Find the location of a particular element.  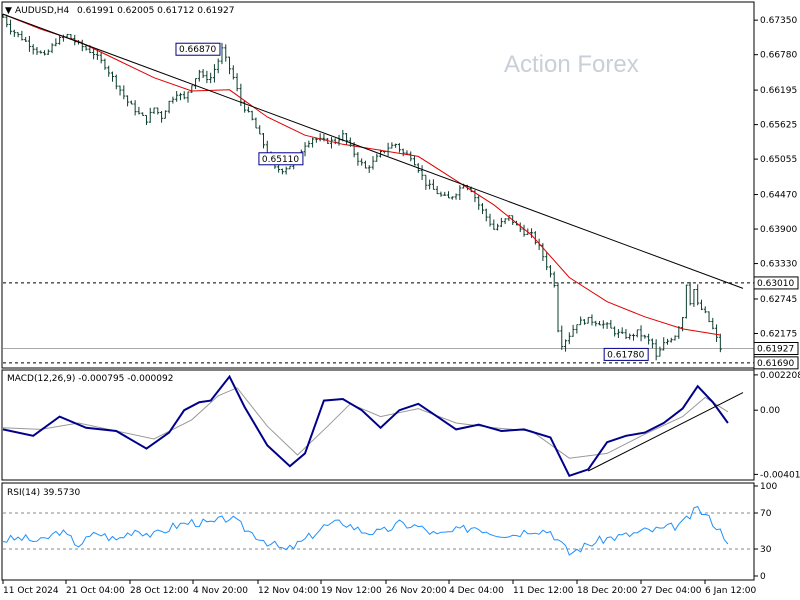

macd-tick-label: 0.002208 is located at coordinates (780, 376).